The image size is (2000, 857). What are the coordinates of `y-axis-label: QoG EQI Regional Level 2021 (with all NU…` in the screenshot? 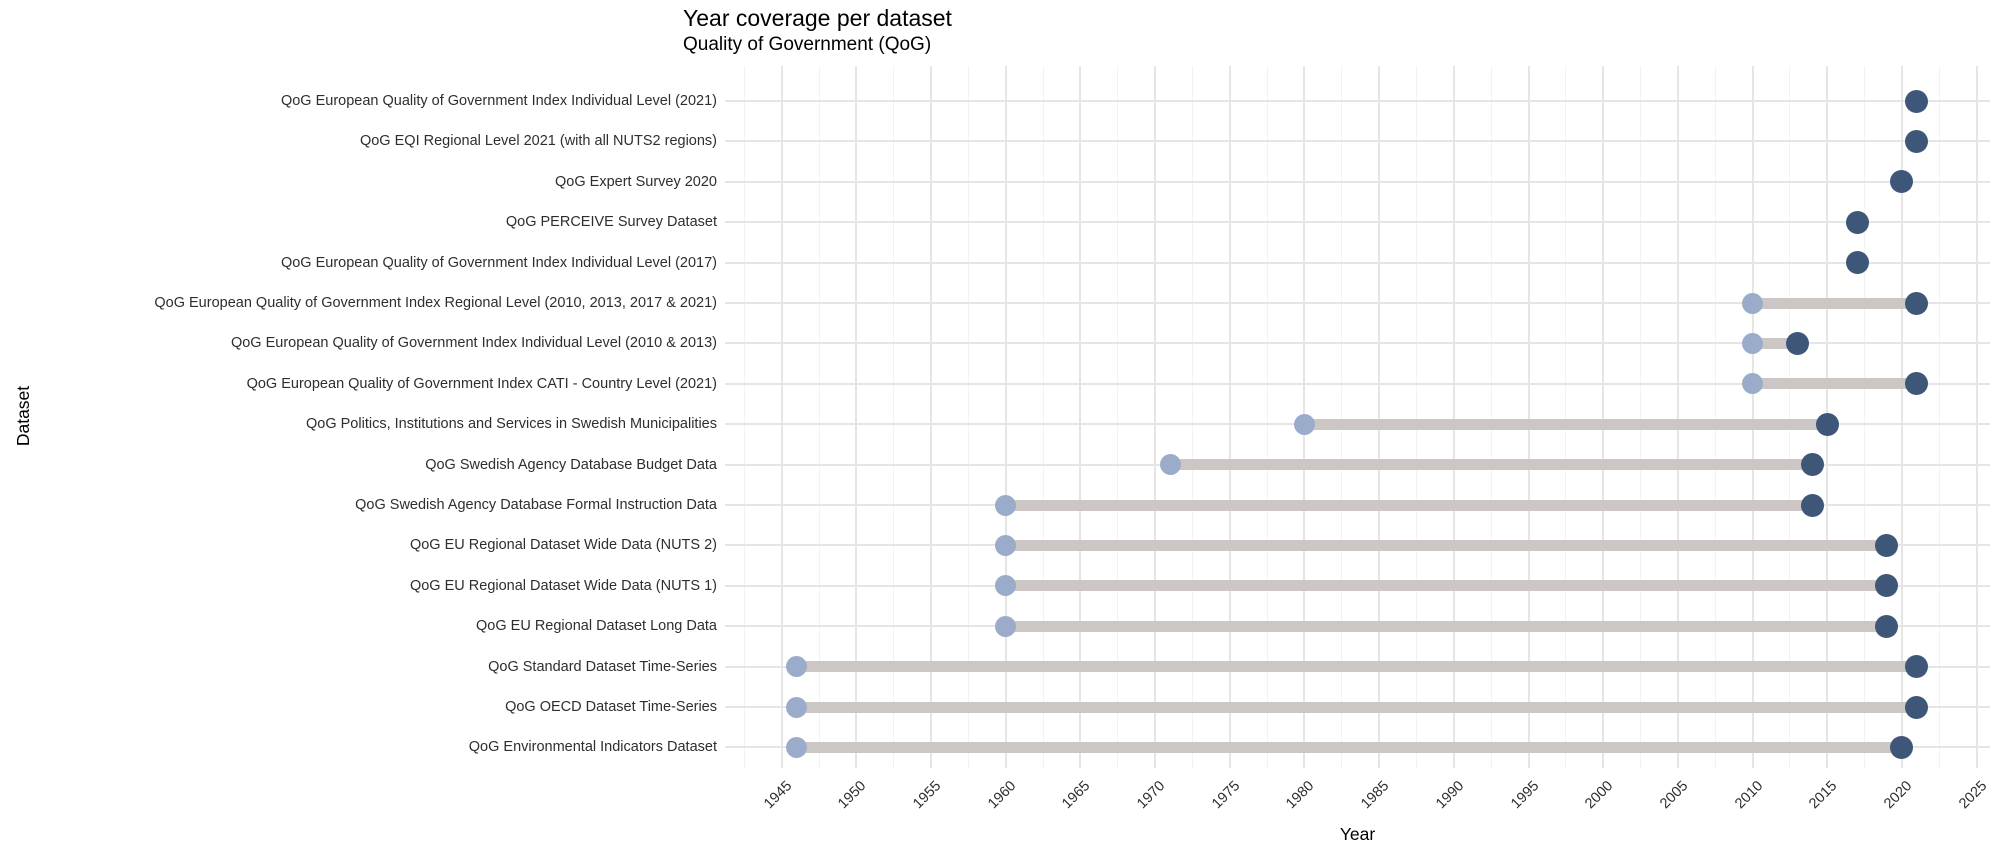 It's located at (538, 141).